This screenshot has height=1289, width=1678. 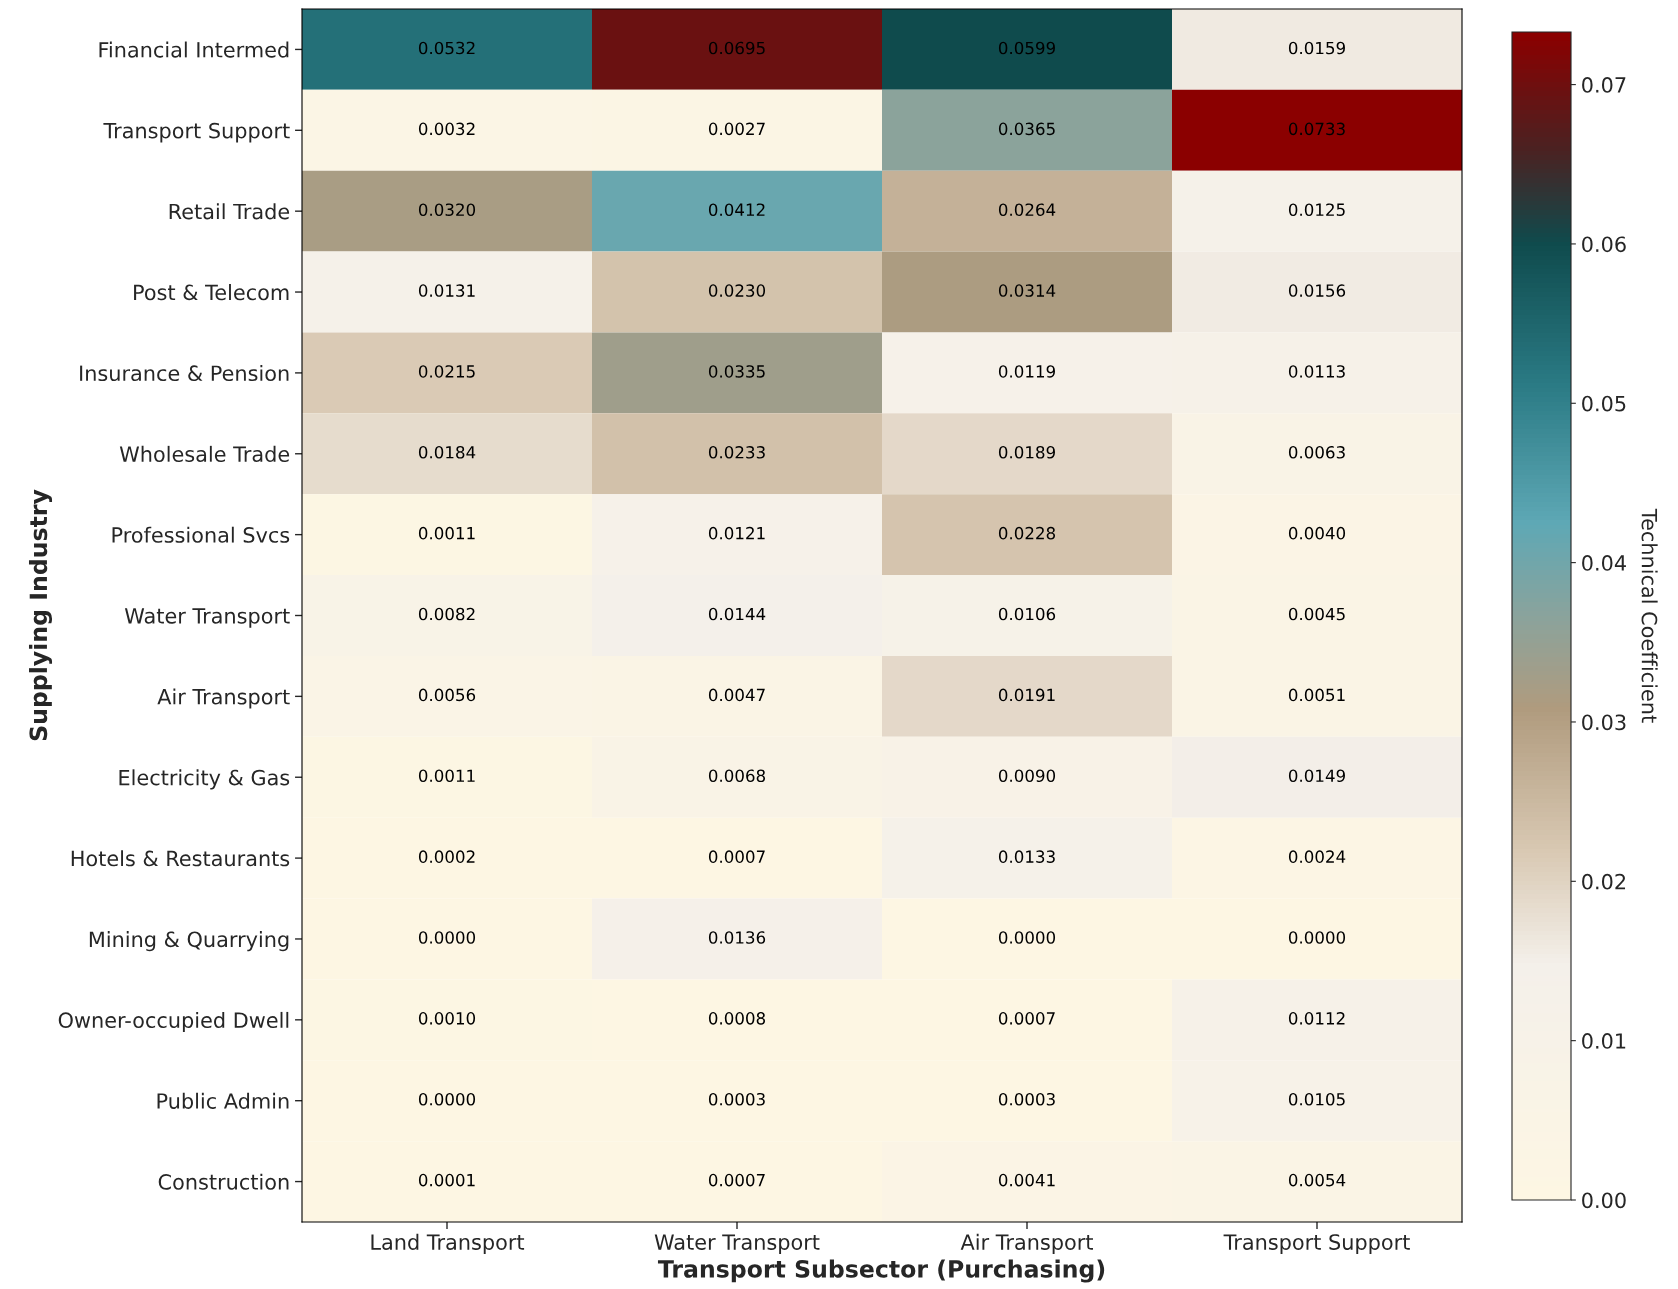 What do you see at coordinates (211, 292) in the screenshot?
I see `y-tick-label: Post & Telecom` at bounding box center [211, 292].